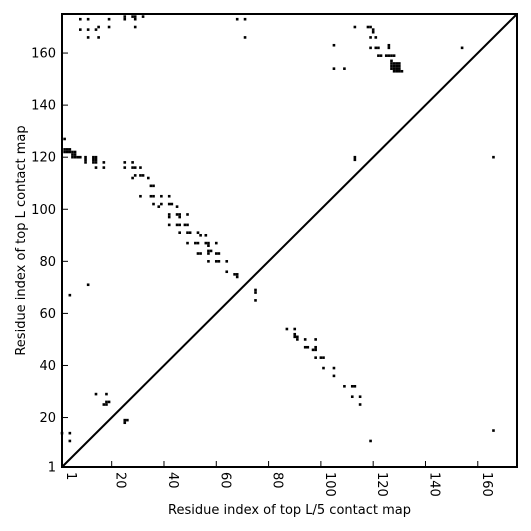 The width and height of the screenshot is (531, 531). What do you see at coordinates (43, 158) in the screenshot?
I see `y-tick-label: 120` at bounding box center [43, 158].